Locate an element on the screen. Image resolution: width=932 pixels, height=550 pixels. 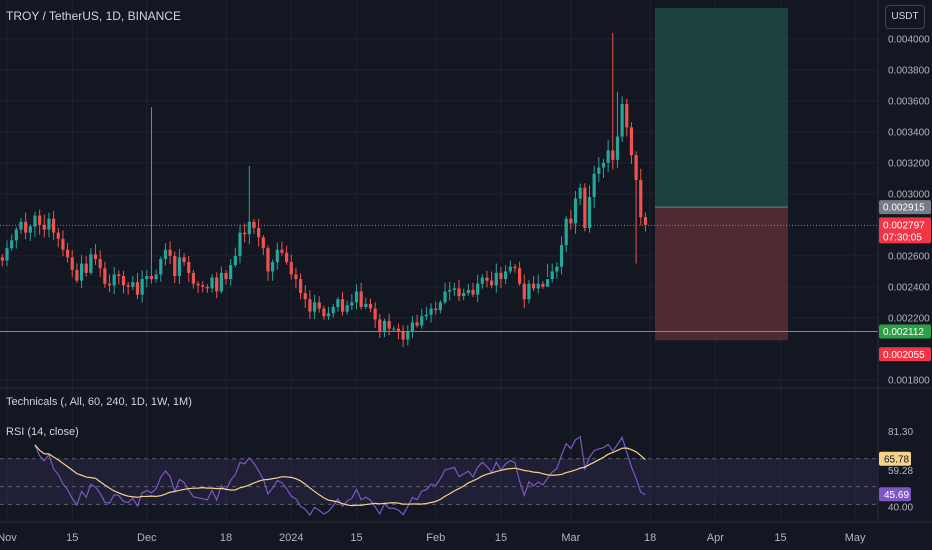
symbol-title: TROY / TetherUS, 1D, BINANCE is located at coordinates (93, 16).